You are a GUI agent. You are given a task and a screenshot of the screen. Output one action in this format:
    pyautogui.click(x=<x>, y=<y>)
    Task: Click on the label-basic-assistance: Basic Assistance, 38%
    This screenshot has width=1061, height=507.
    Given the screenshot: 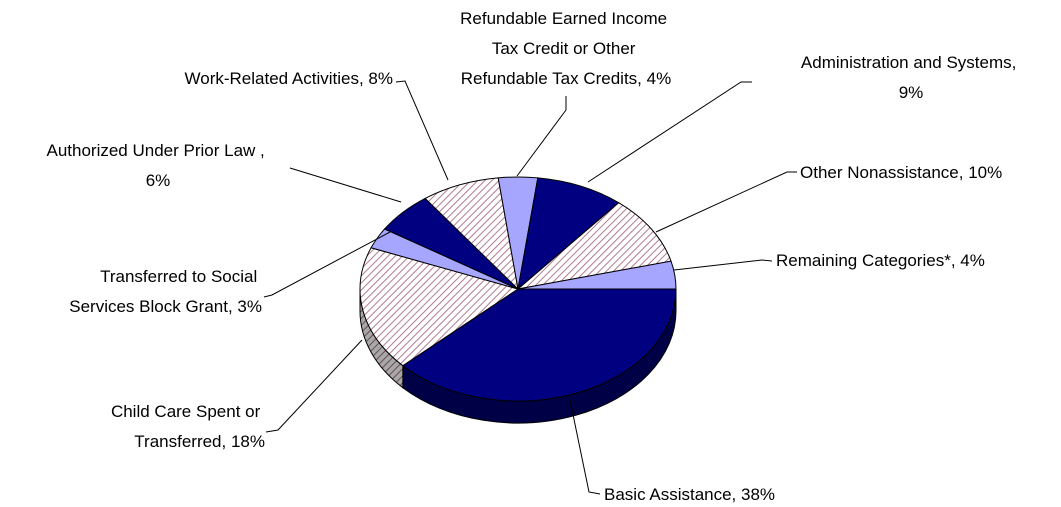 What is the action you would take?
    pyautogui.click(x=689, y=494)
    